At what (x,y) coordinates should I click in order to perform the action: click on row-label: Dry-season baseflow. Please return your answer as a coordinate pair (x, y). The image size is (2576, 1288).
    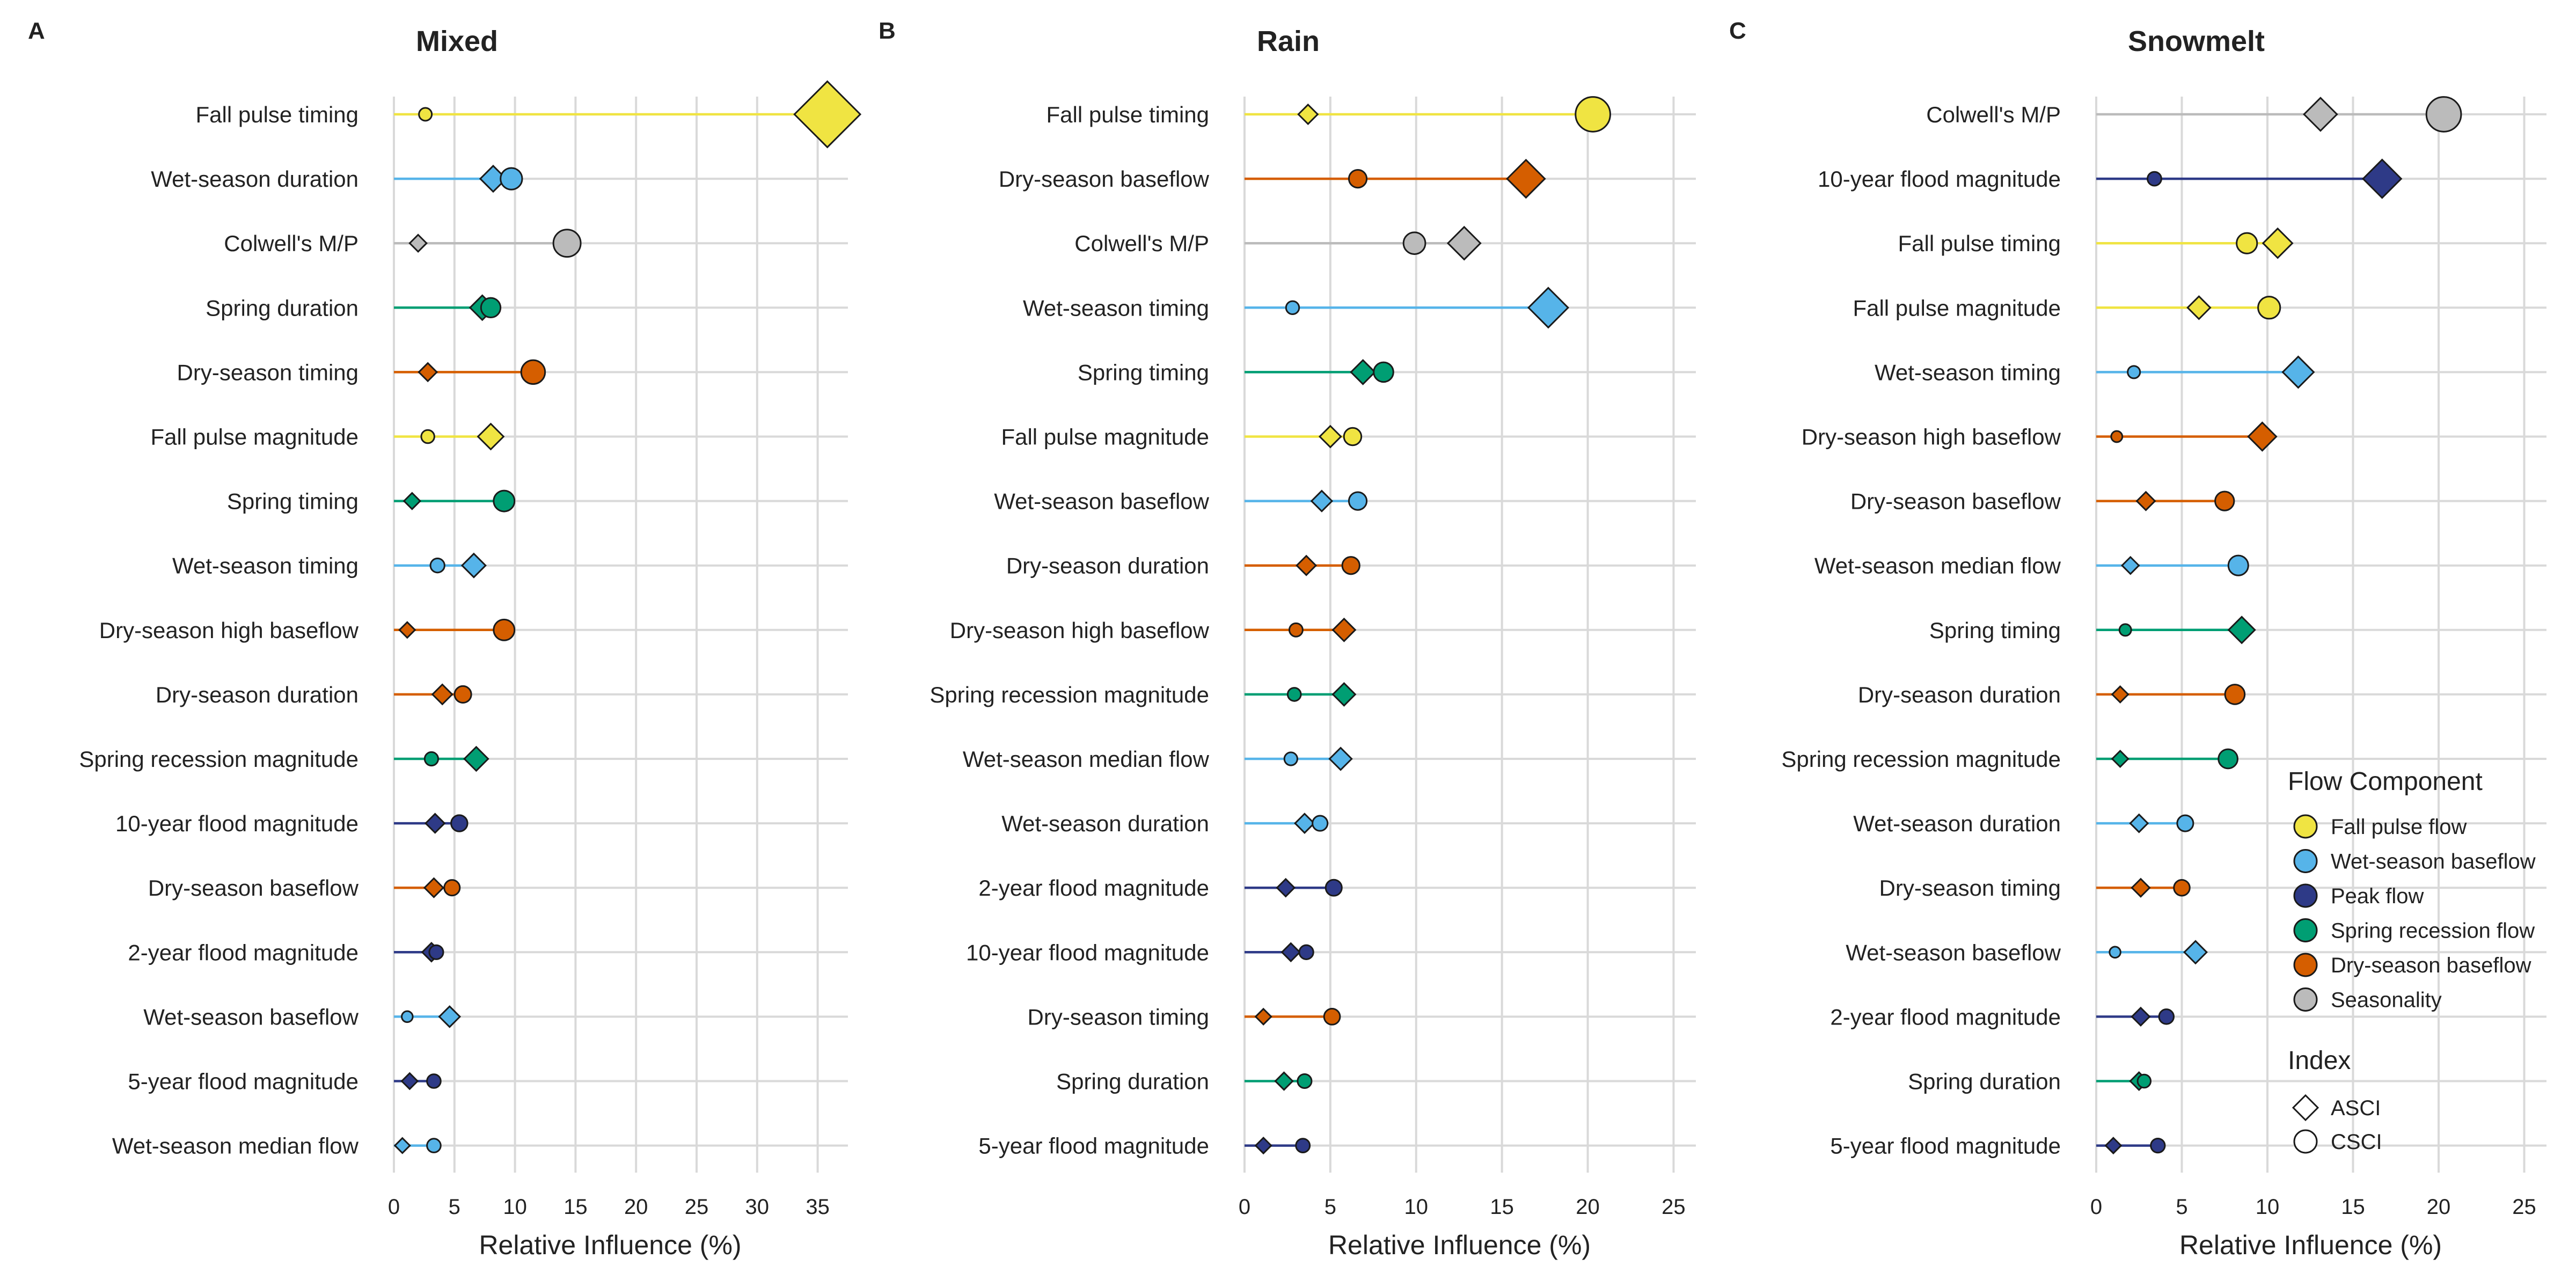
    Looking at the image, I should click on (253, 888).